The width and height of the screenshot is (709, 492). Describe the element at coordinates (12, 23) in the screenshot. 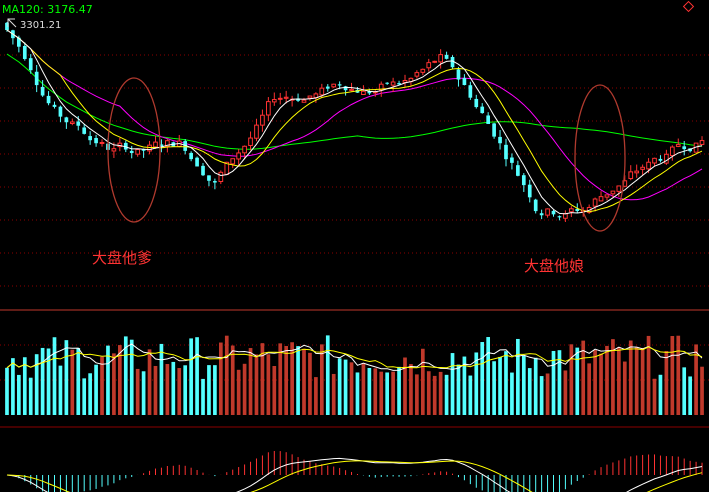

I see `high-arrow-icon` at that location.